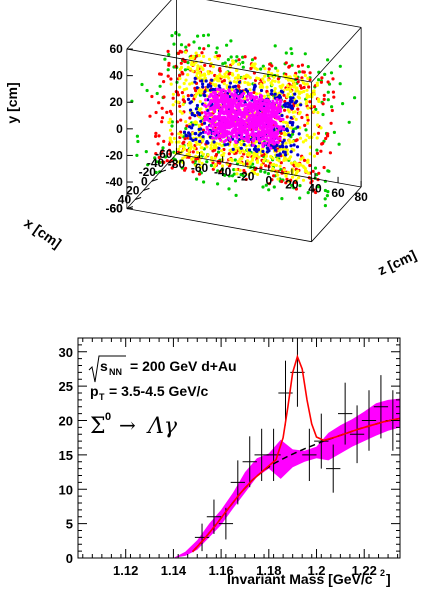  What do you see at coordinates (171, 162) in the screenshot?
I see `x-tick-mark` at bounding box center [171, 162].